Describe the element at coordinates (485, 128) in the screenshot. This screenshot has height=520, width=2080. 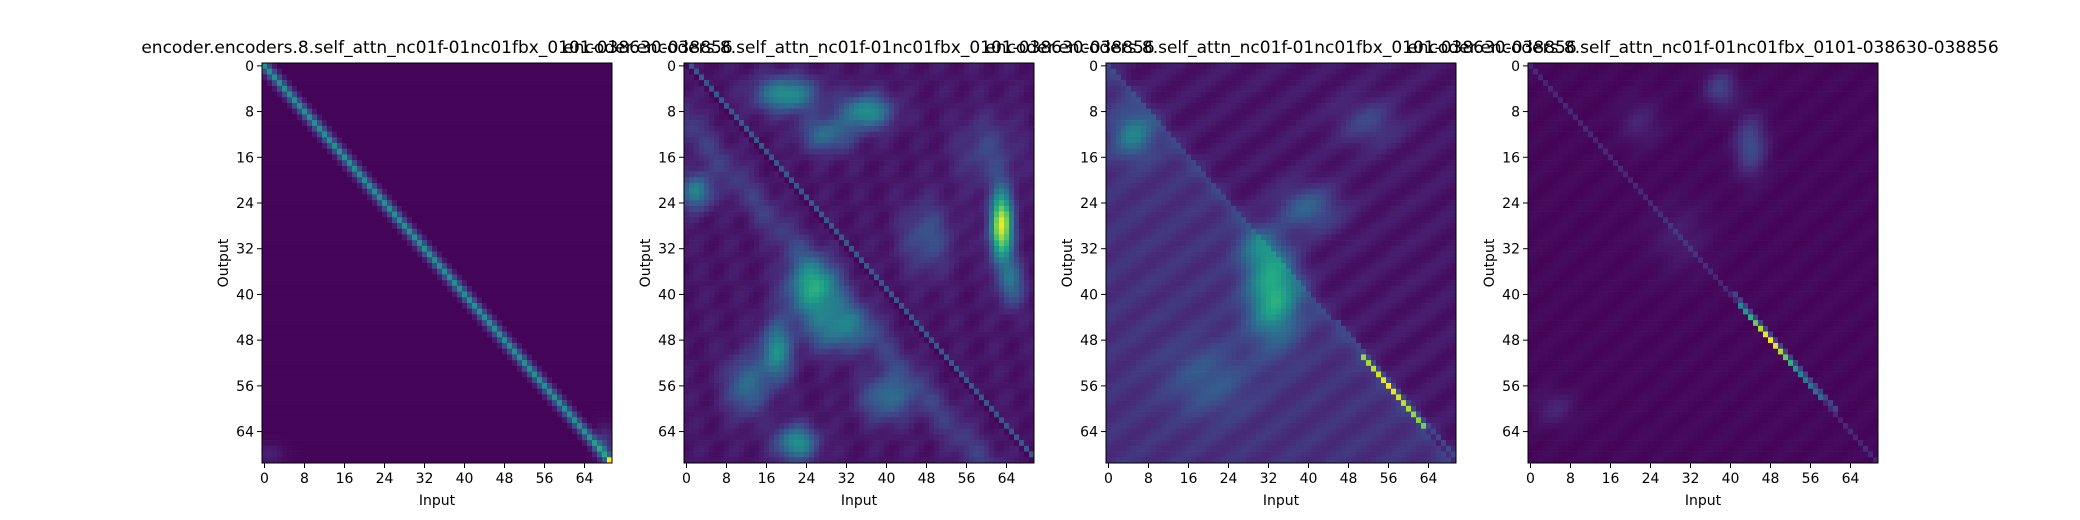
I see `heatmap-cell-p1-r11-c44` at that location.